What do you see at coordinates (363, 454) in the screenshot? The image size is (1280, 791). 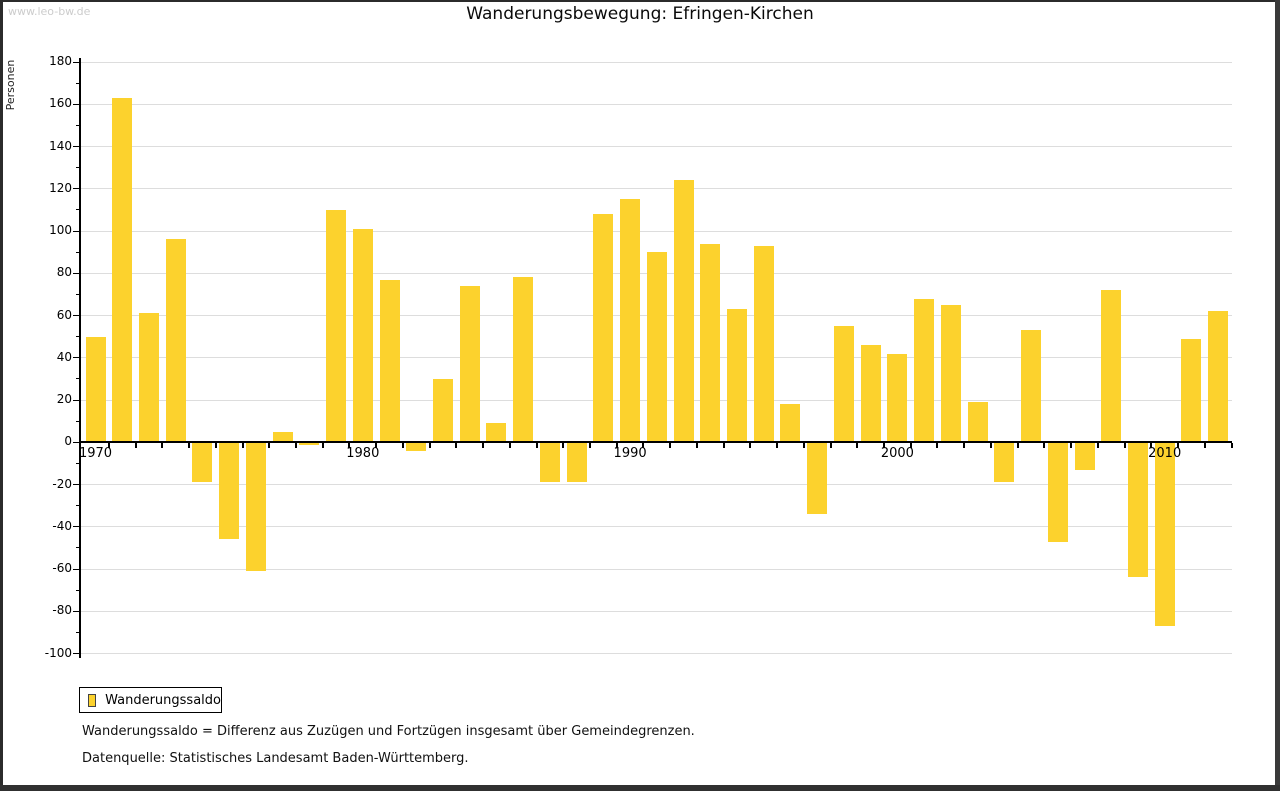 I see `x-axis-tick-label: 1980` at bounding box center [363, 454].